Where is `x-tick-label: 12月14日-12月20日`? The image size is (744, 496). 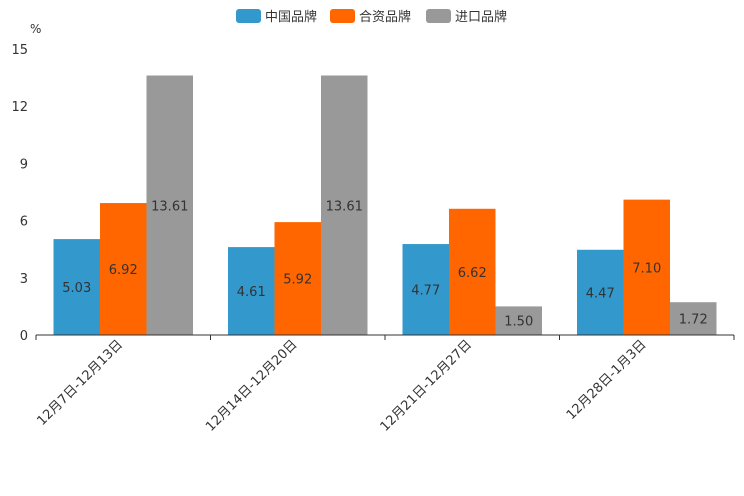 x-tick-label: 12月14日-12月20日 is located at coordinates (251, 385).